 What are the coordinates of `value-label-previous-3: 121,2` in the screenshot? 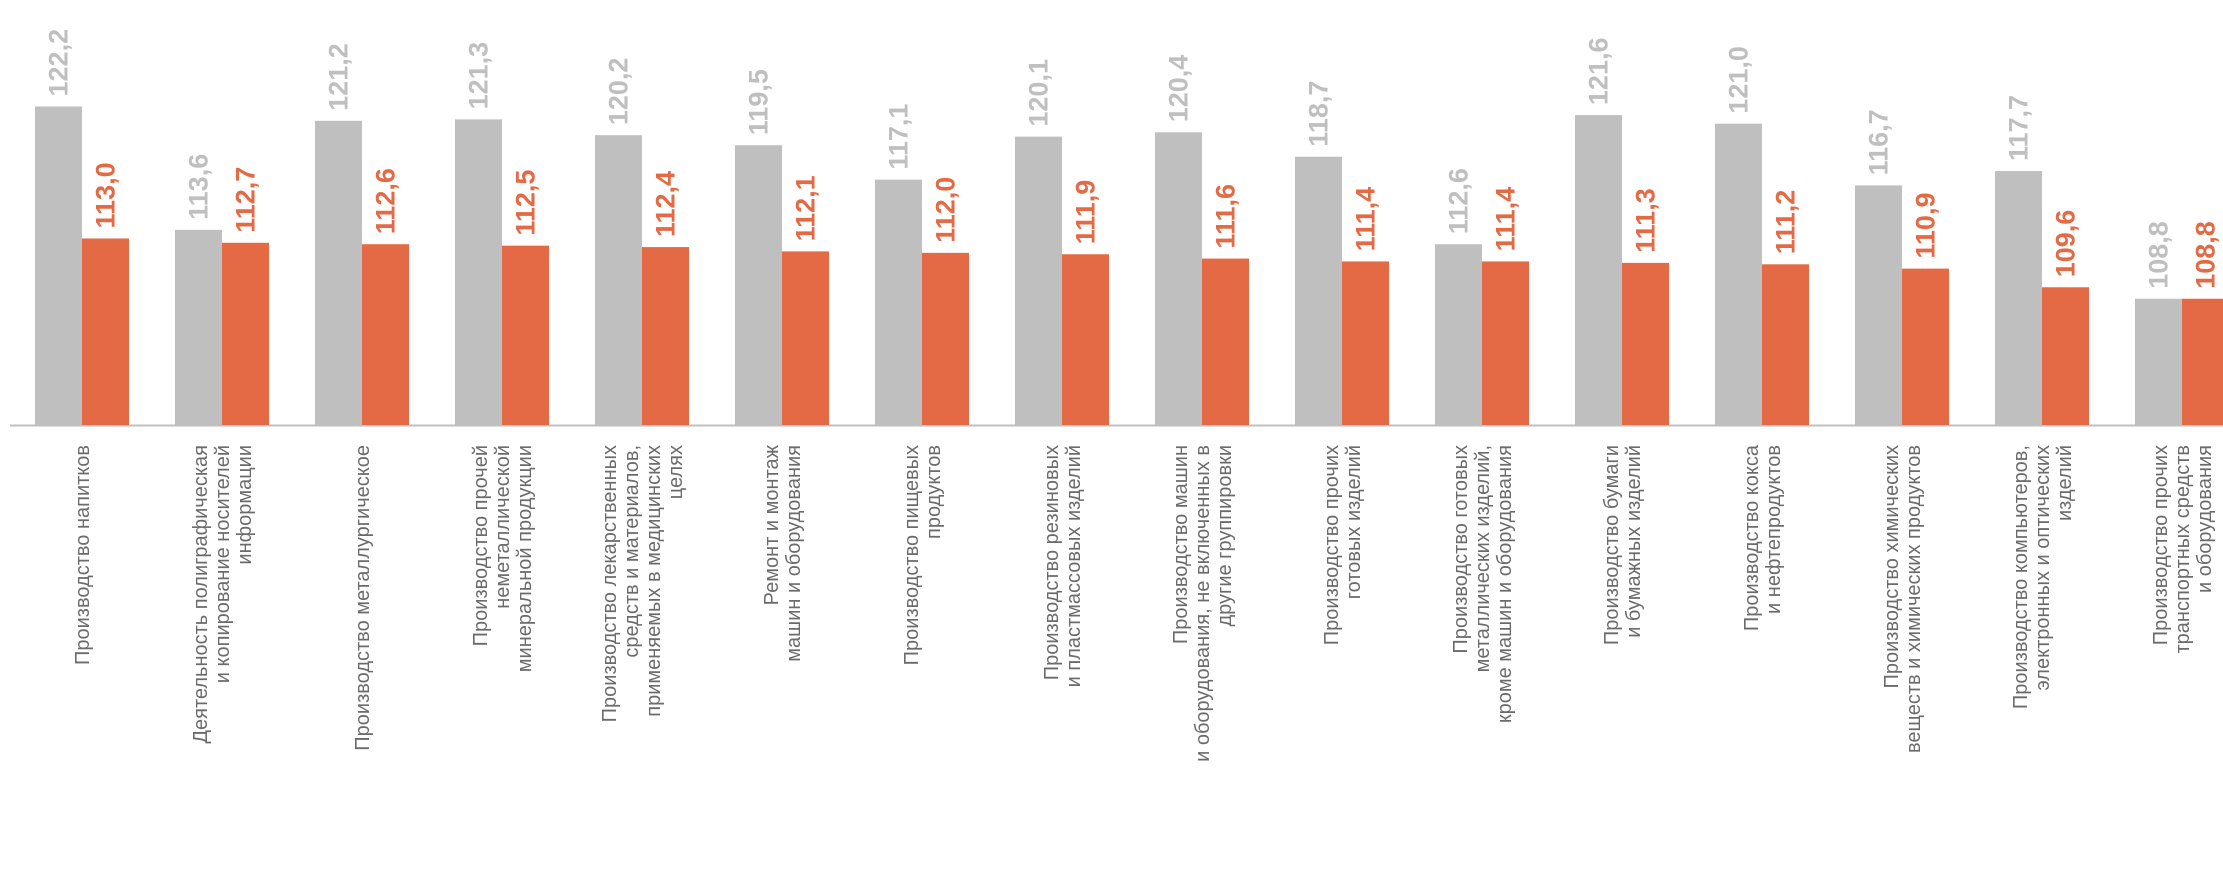 It's located at (339, 77).